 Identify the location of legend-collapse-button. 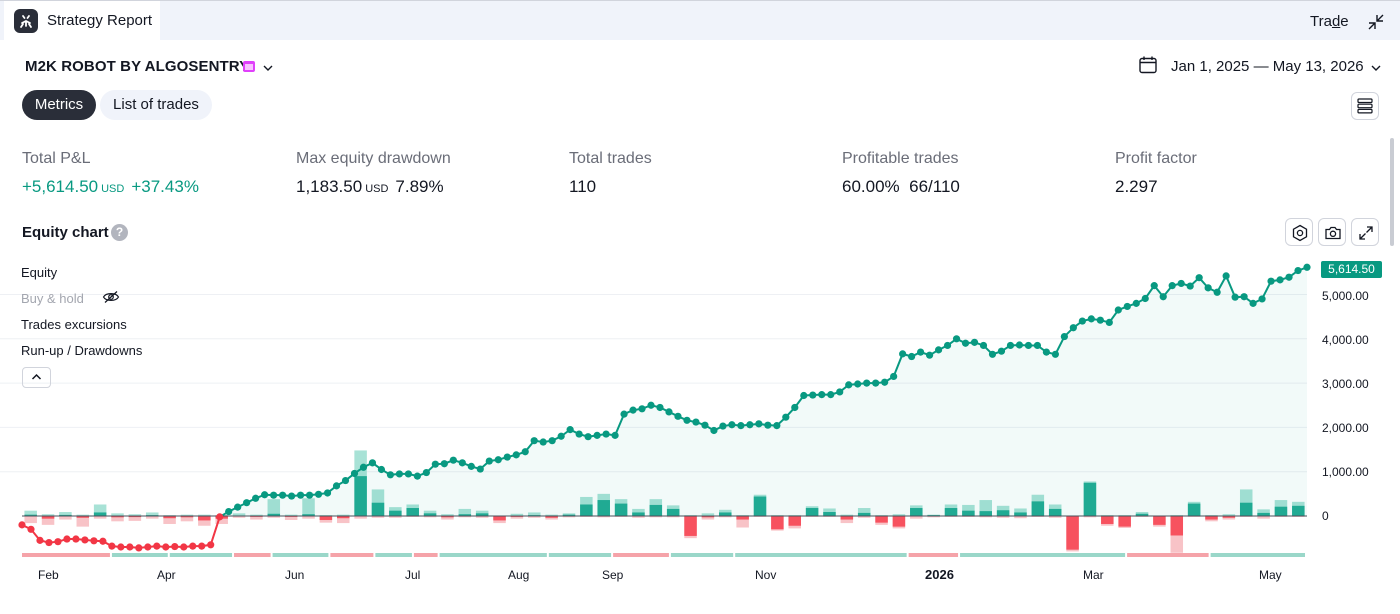
(36, 377).